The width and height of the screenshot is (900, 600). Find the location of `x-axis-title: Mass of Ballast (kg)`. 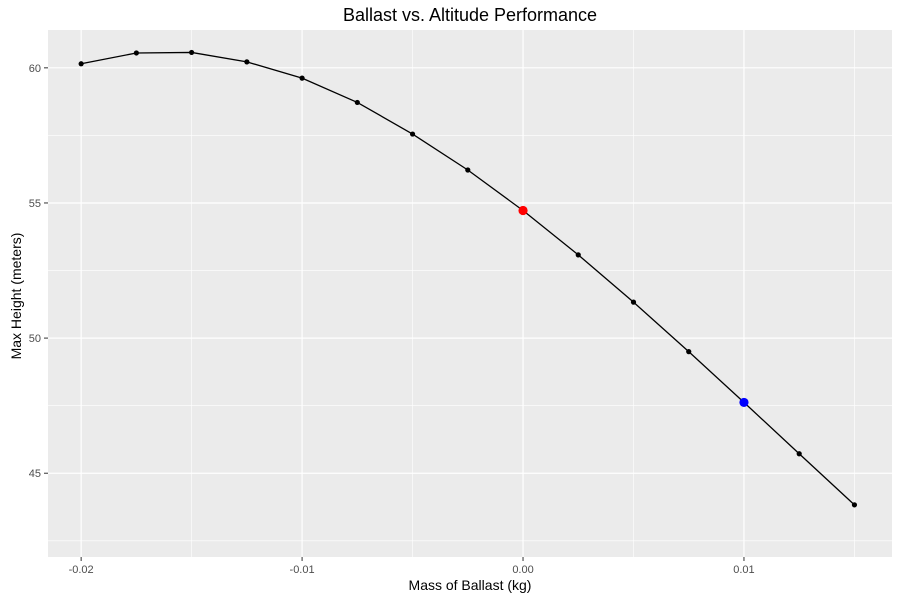

x-axis-title: Mass of Ballast (kg) is located at coordinates (470, 585).